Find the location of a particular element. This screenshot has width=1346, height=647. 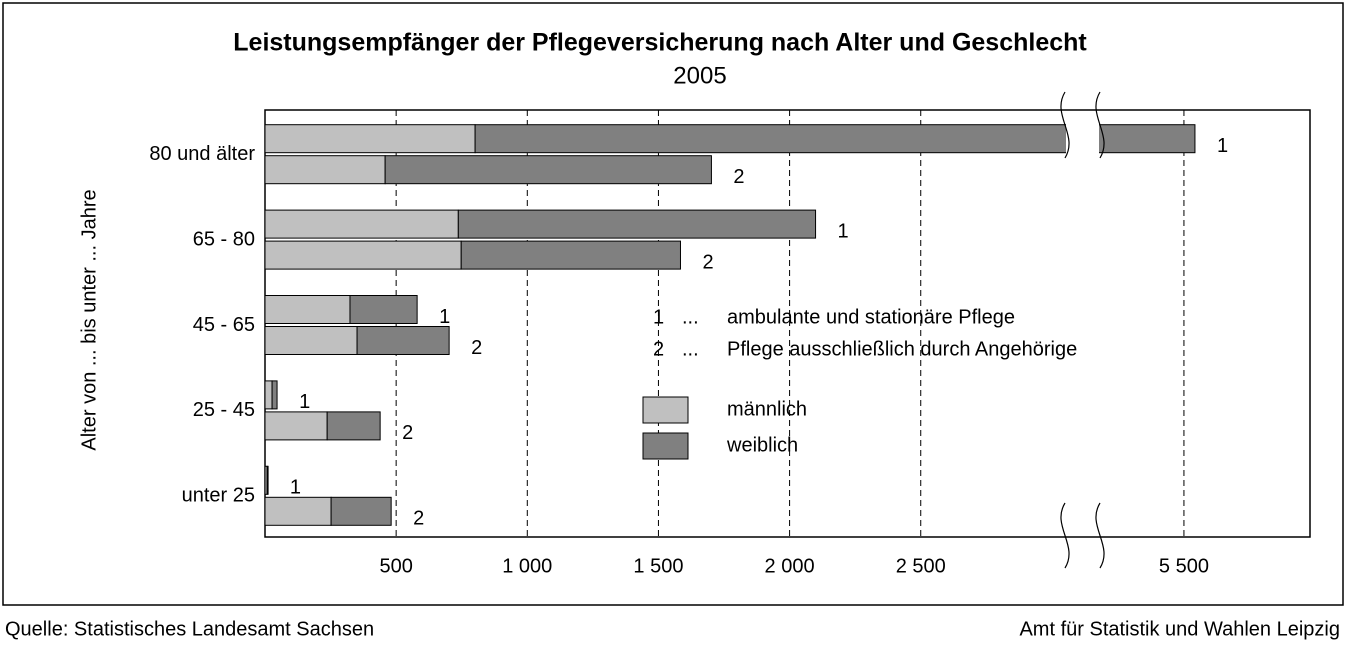

x-tick-label: 1 500 is located at coordinates (658, 566).